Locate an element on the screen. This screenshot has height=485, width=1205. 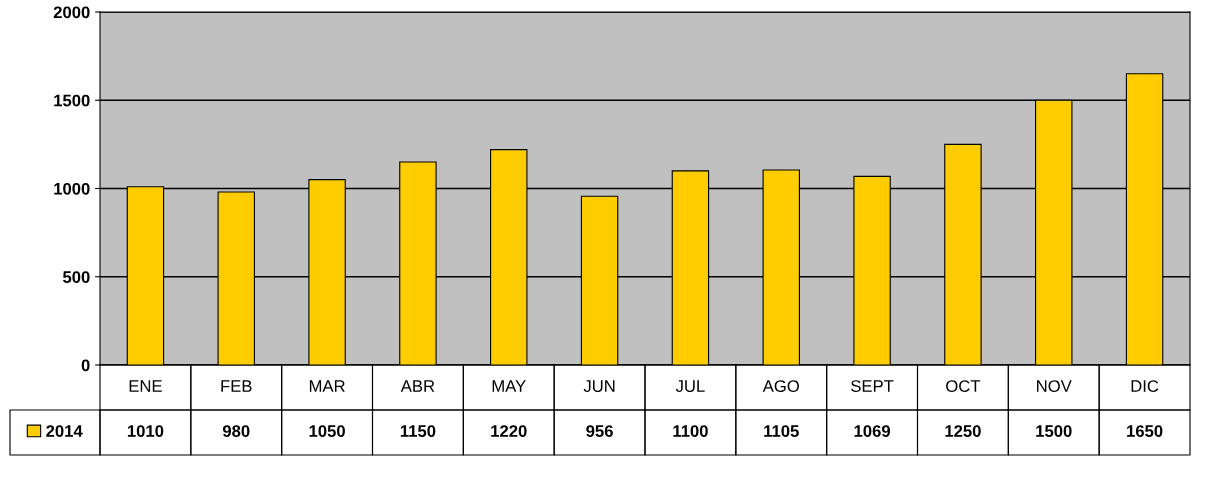
data-label: 956 is located at coordinates (599, 431).